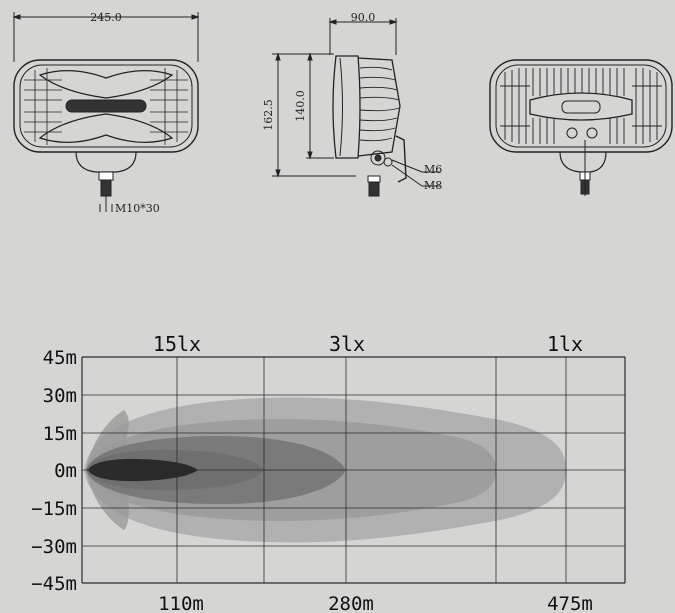 The width and height of the screenshot is (675, 613). What do you see at coordinates (106, 17) in the screenshot?
I see `dimension-width: 245.0` at bounding box center [106, 17].